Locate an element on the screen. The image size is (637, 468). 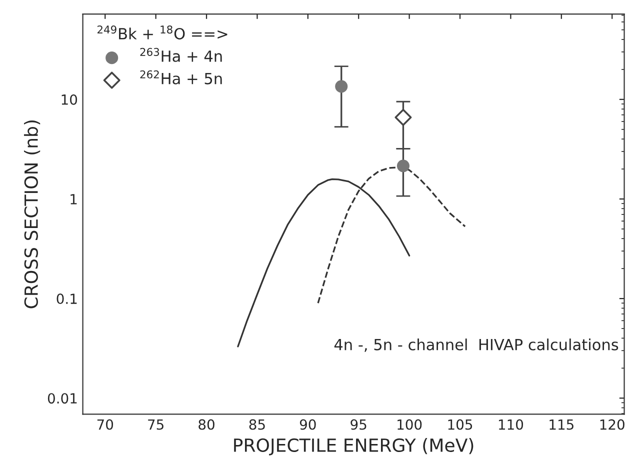
x-tick-label: 80 is located at coordinates (206, 424).